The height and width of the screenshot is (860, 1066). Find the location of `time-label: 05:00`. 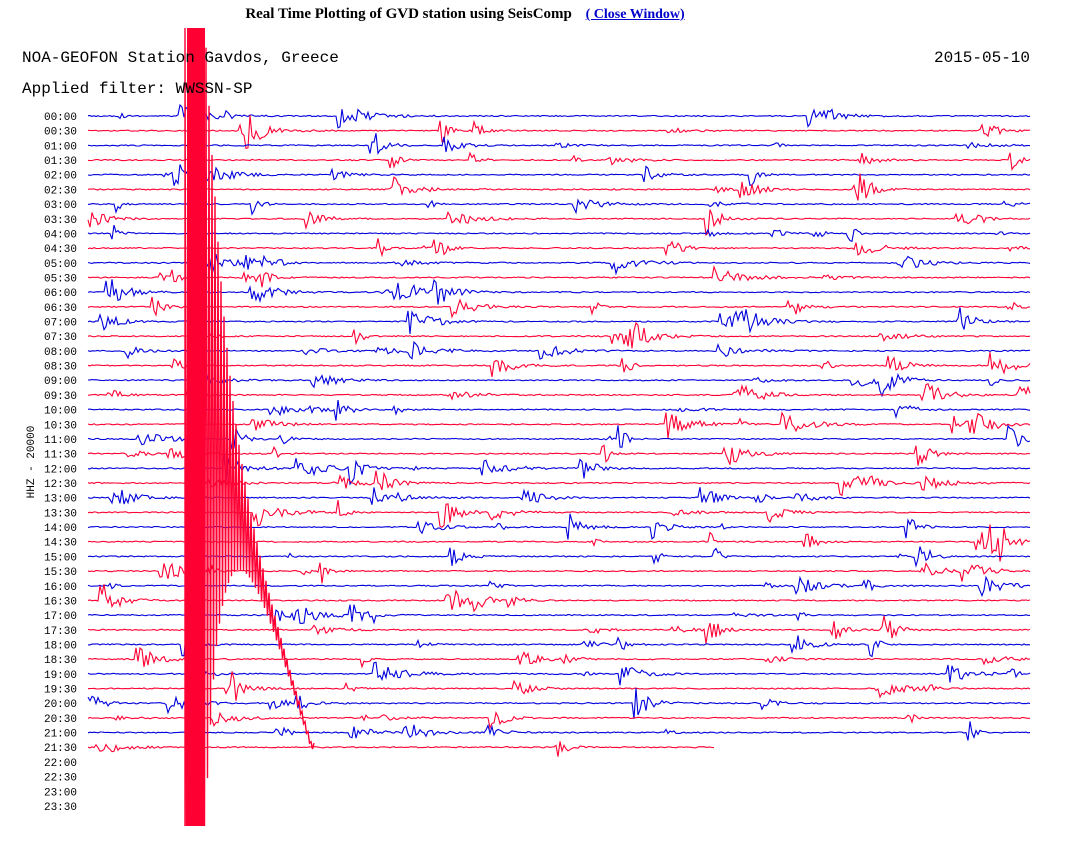

time-label: 05:00 is located at coordinates (60, 265).